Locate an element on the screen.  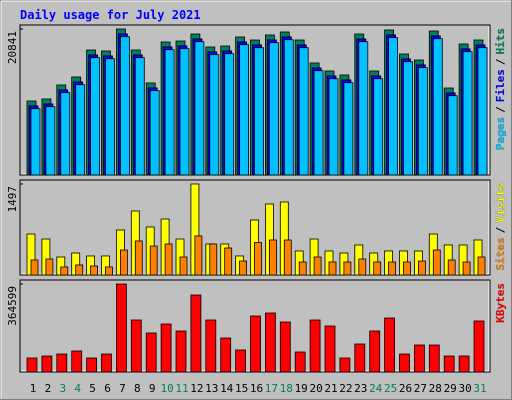
y-tick-label: 20841 is located at coordinates (12, 47).